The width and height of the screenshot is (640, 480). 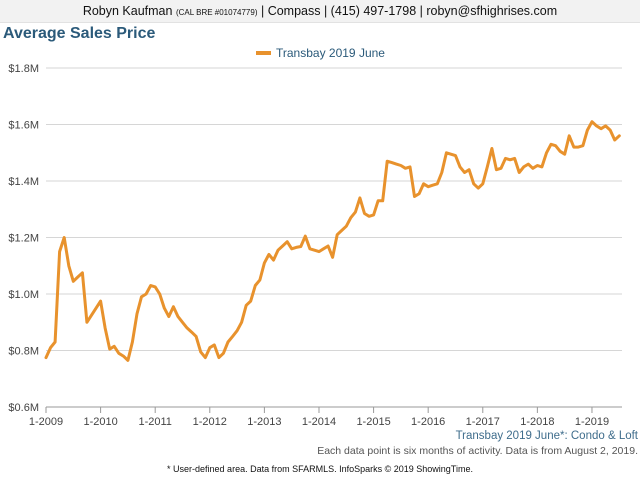 I want to click on x-tick-label: 1-2011, so click(x=154, y=422).